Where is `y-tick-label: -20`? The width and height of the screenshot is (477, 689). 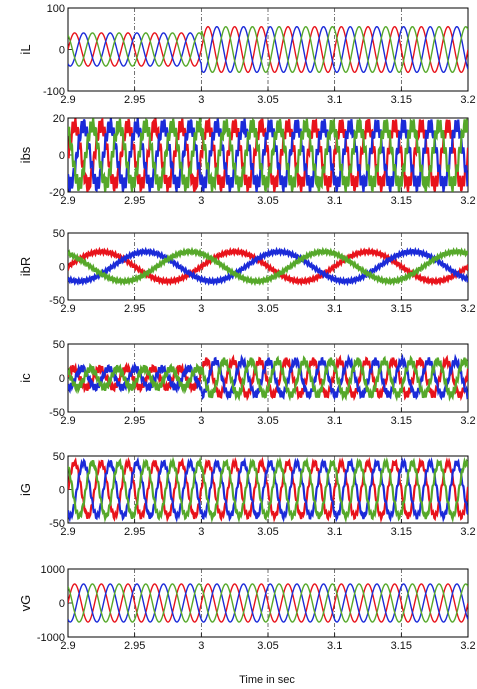 y-tick-label: -20 is located at coordinates (57, 193).